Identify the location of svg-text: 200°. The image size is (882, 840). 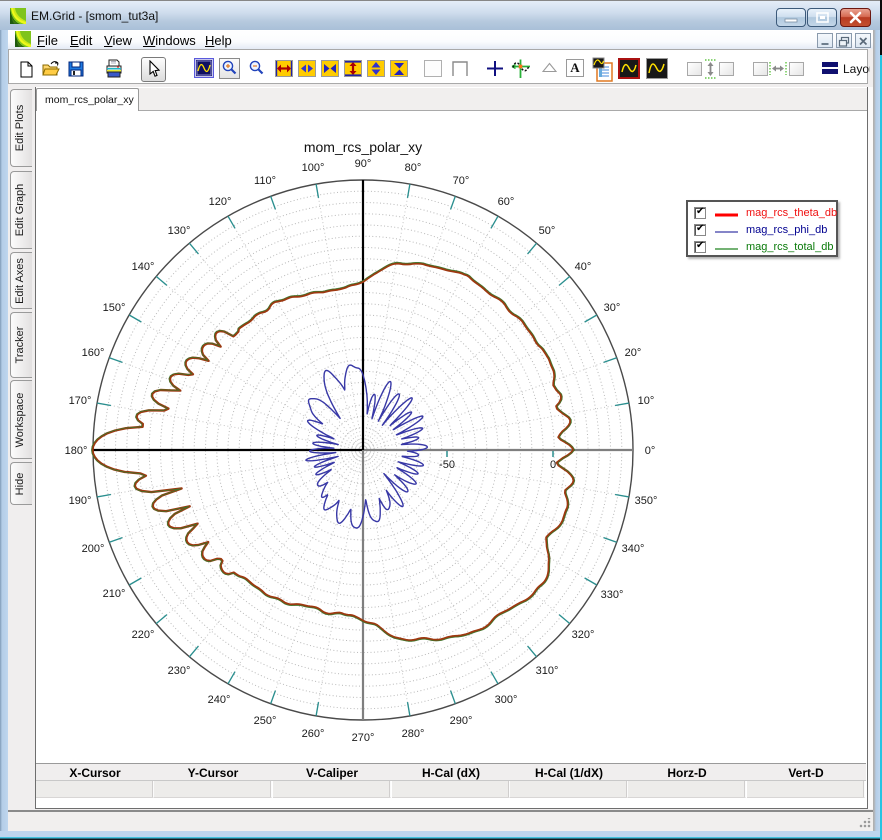
(93, 549).